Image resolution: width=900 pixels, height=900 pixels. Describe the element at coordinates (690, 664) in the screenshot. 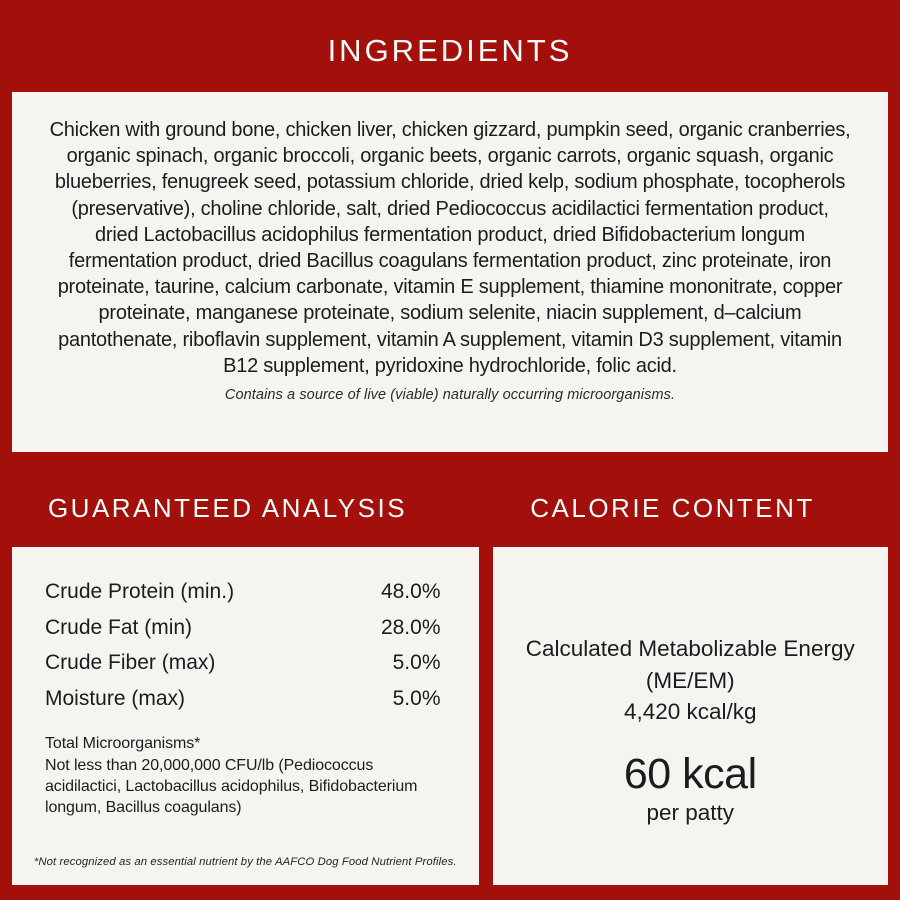

I see `calories-description: Calculated Metabolizable Energy (ME/EM)` at that location.